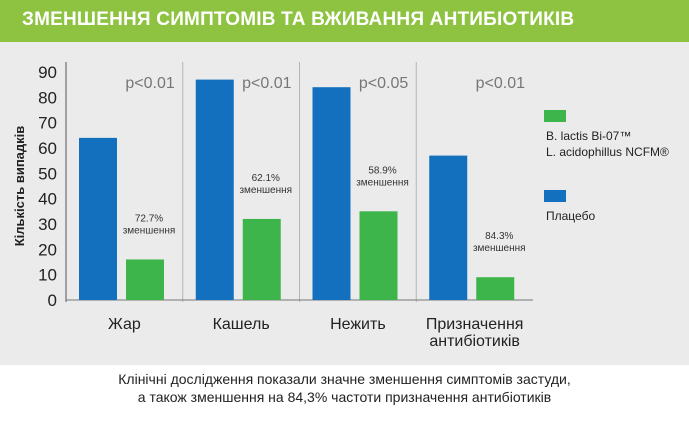 The image size is (689, 440). What do you see at coordinates (475, 324) in the screenshot?
I see `x-tick-label: Призначення` at bounding box center [475, 324].